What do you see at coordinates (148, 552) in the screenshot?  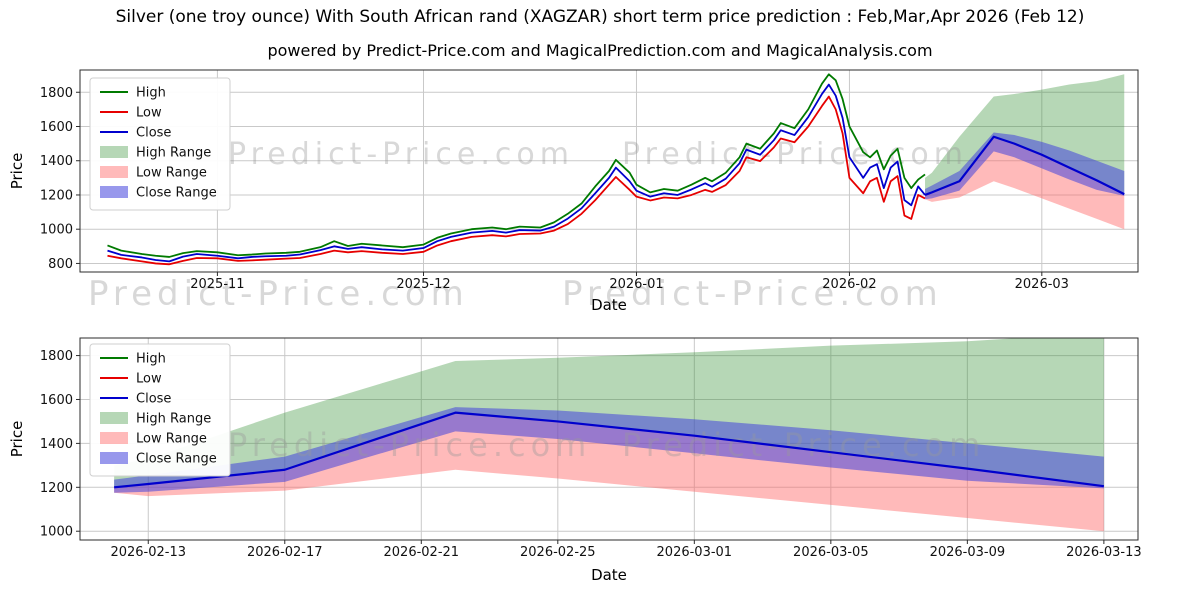 I see `x-tick-label: 2026-02-13` at bounding box center [148, 552].